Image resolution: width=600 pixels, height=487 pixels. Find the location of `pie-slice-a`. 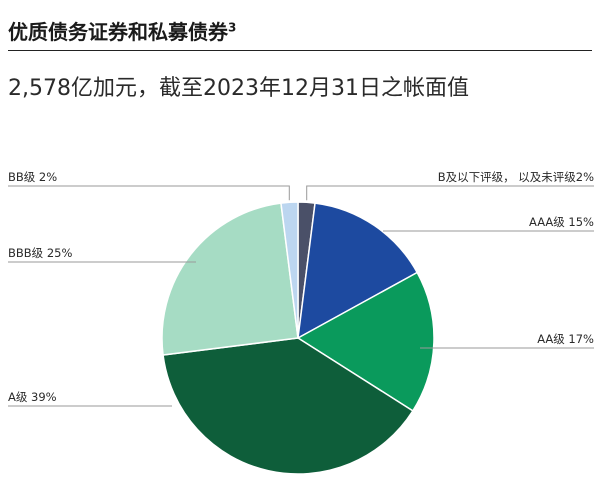

pie-slice-a is located at coordinates (288, 406).